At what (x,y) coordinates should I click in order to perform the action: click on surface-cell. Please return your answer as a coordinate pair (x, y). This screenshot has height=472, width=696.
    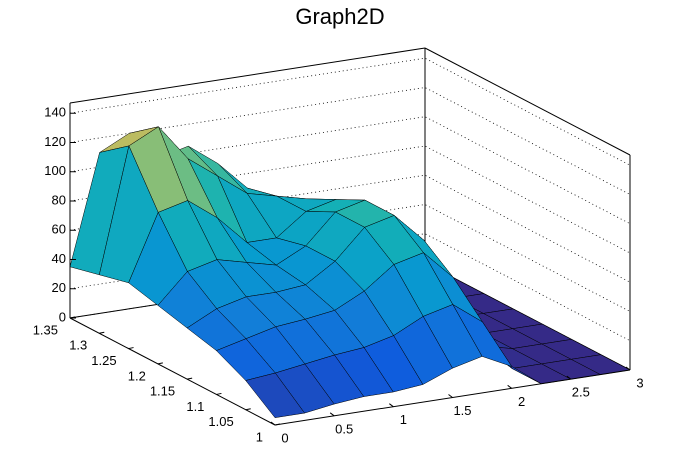
    Looking at the image, I should click on (275, 395).